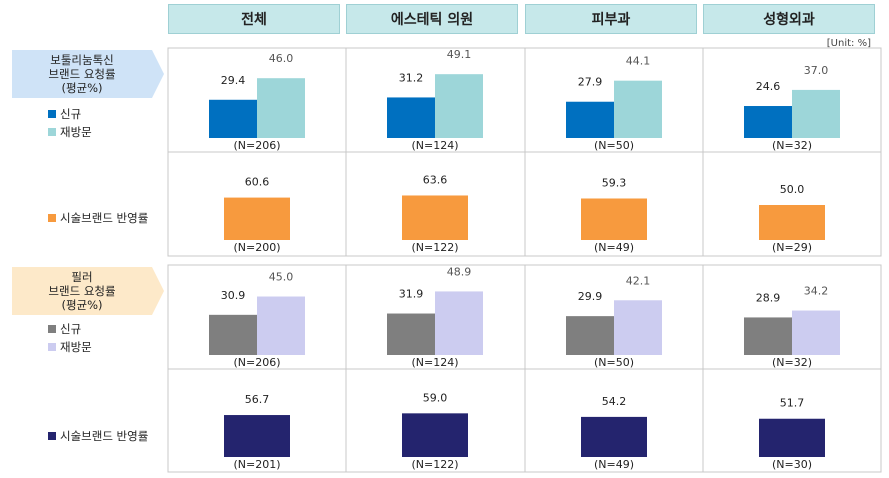  What do you see at coordinates (434, 247) in the screenshot?
I see `botox-brand-n-label-1: (N=122)` at bounding box center [434, 247].